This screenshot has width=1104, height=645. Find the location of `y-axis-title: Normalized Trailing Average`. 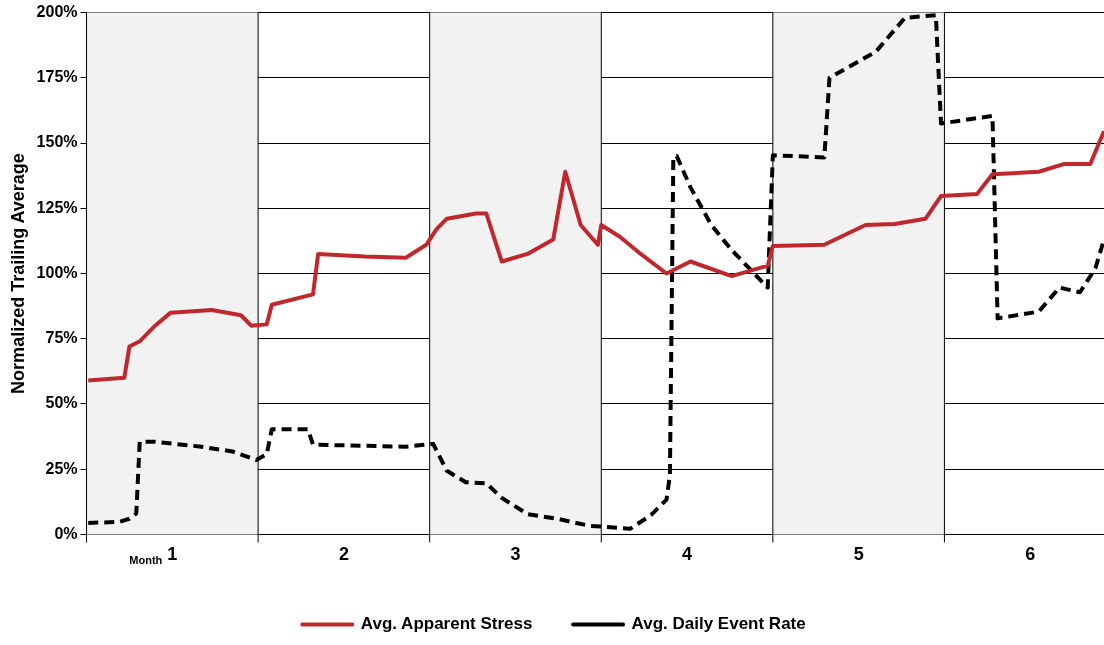

y-axis-title: Normalized Trailing Average is located at coordinates (17, 273).